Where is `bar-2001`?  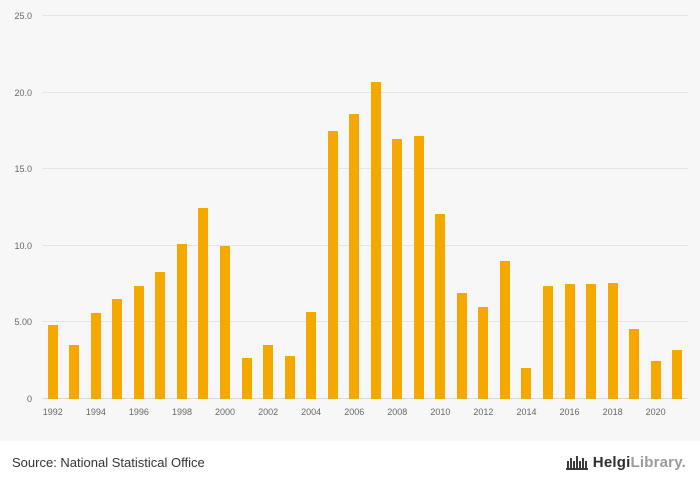
bar-2001 is located at coordinates (246, 378).